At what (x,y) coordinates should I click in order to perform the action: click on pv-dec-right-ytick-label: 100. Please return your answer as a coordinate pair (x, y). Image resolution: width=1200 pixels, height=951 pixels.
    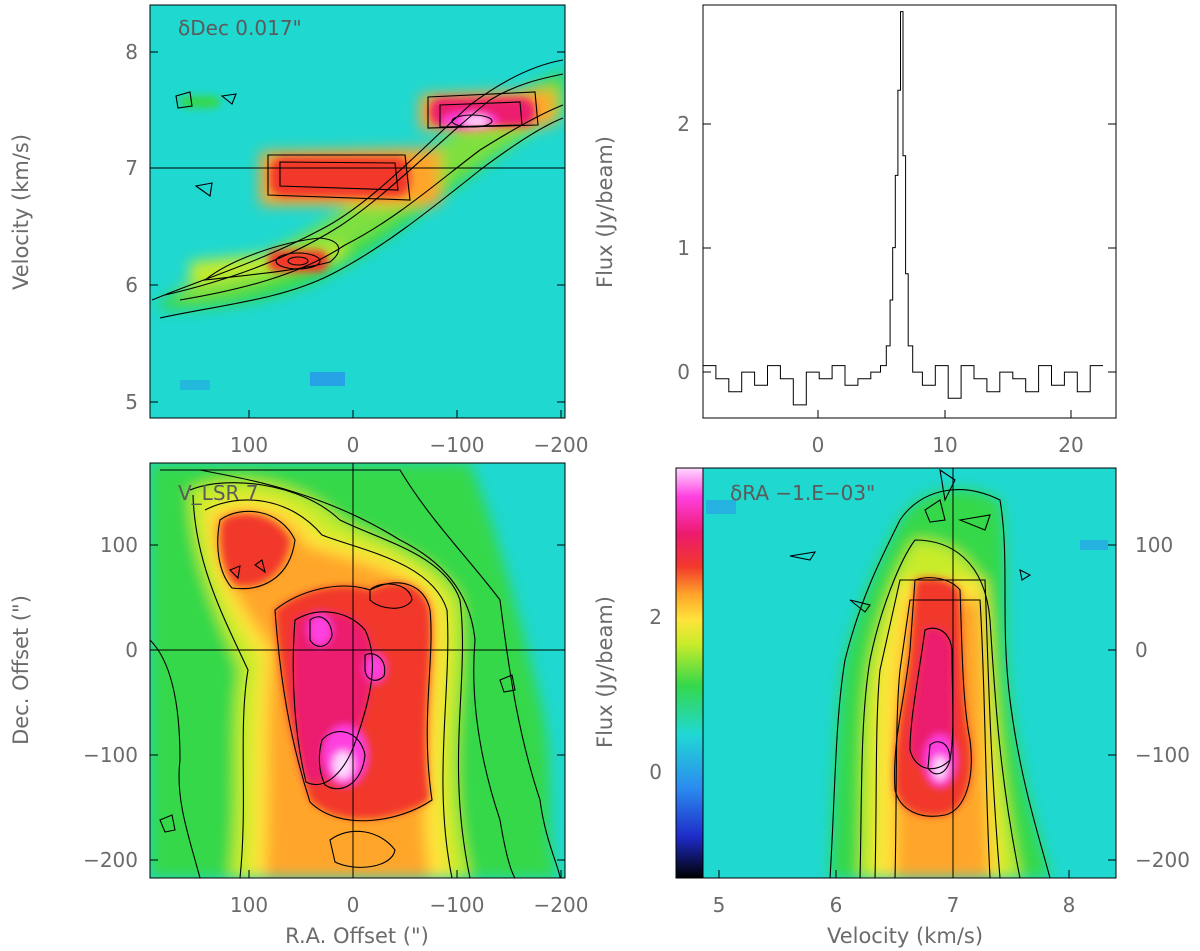
    Looking at the image, I should click on (1154, 545).